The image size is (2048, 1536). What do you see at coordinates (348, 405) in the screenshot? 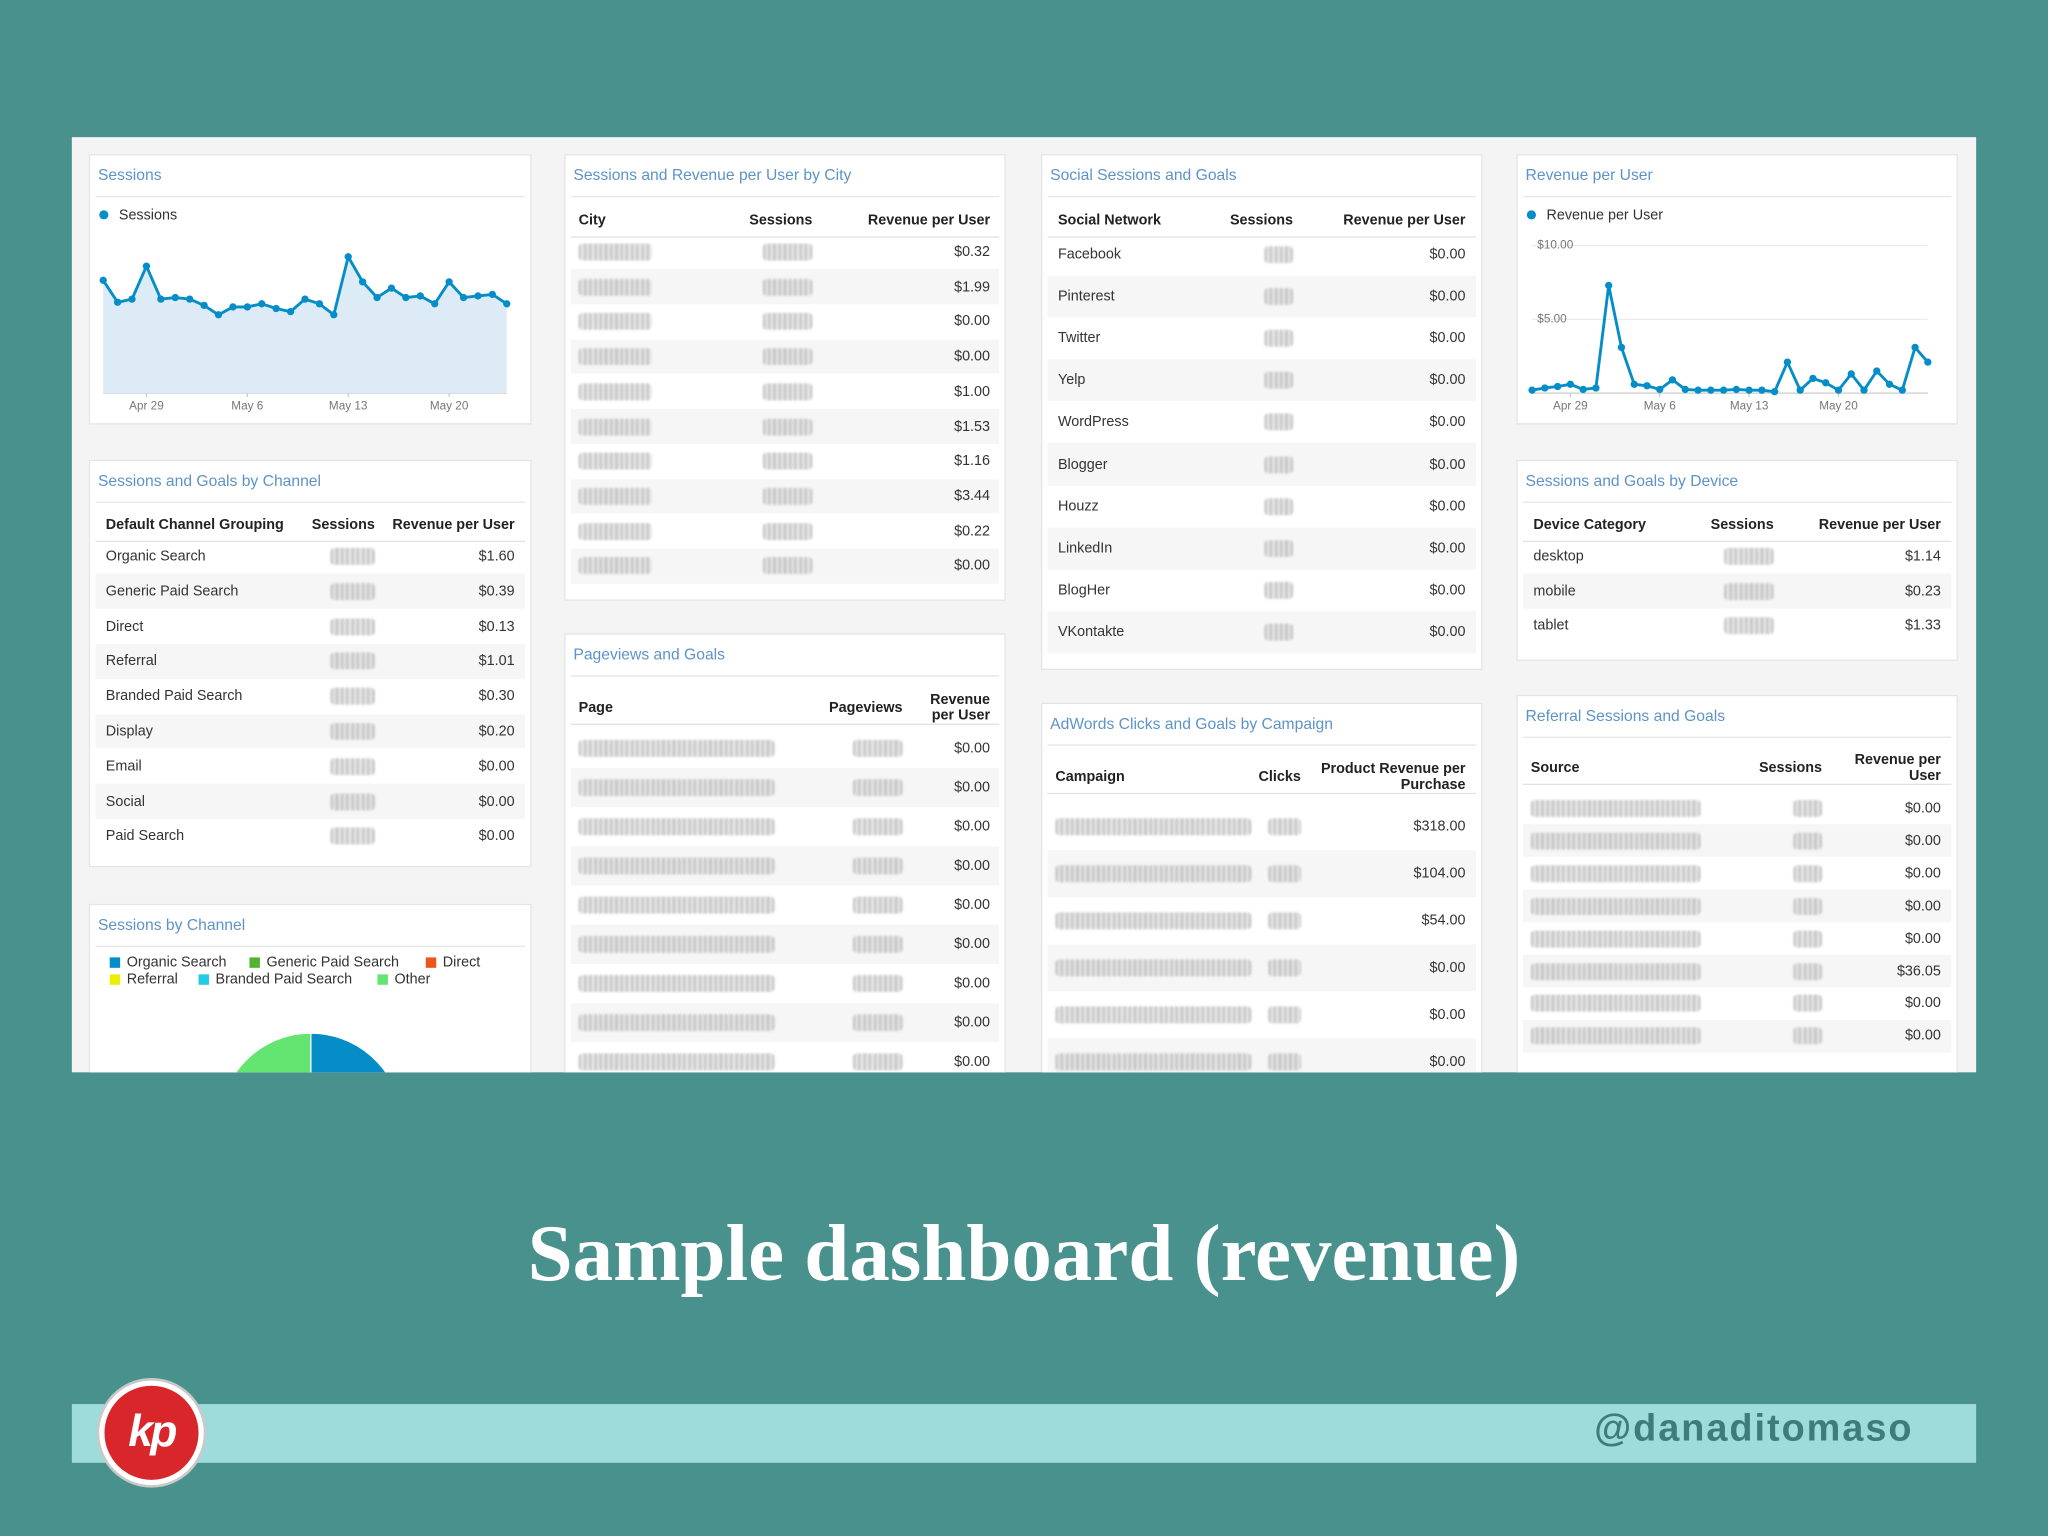
I see `x-tick-label: May 13` at bounding box center [348, 405].